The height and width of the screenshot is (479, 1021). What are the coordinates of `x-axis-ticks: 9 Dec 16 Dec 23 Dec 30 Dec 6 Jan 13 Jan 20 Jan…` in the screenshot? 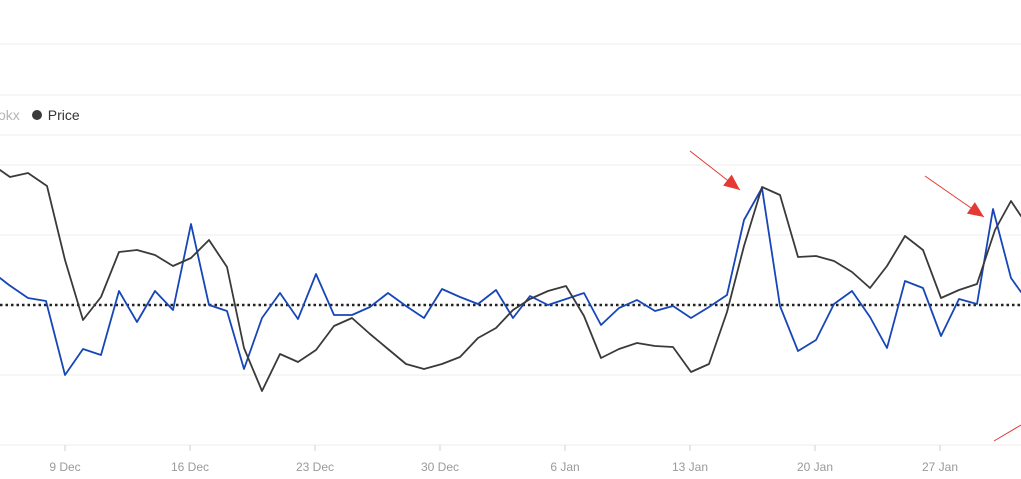 It's located at (503, 459).